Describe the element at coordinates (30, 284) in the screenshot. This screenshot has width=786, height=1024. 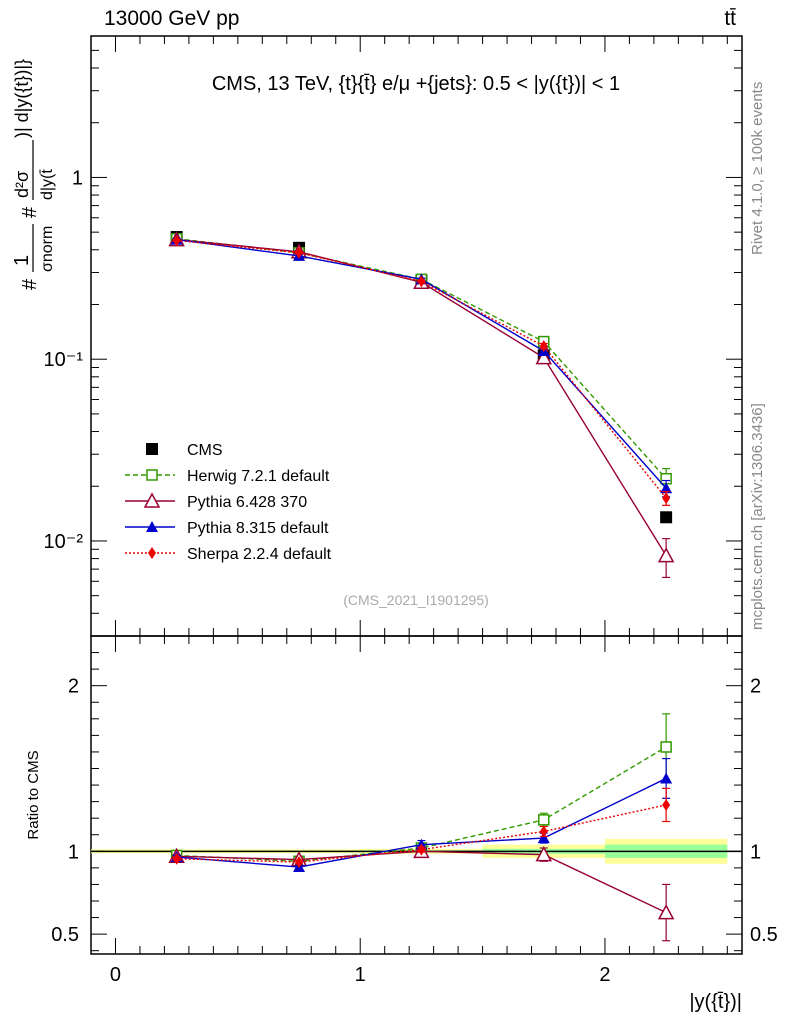
I see `ylabel-hash-1: #` at that location.